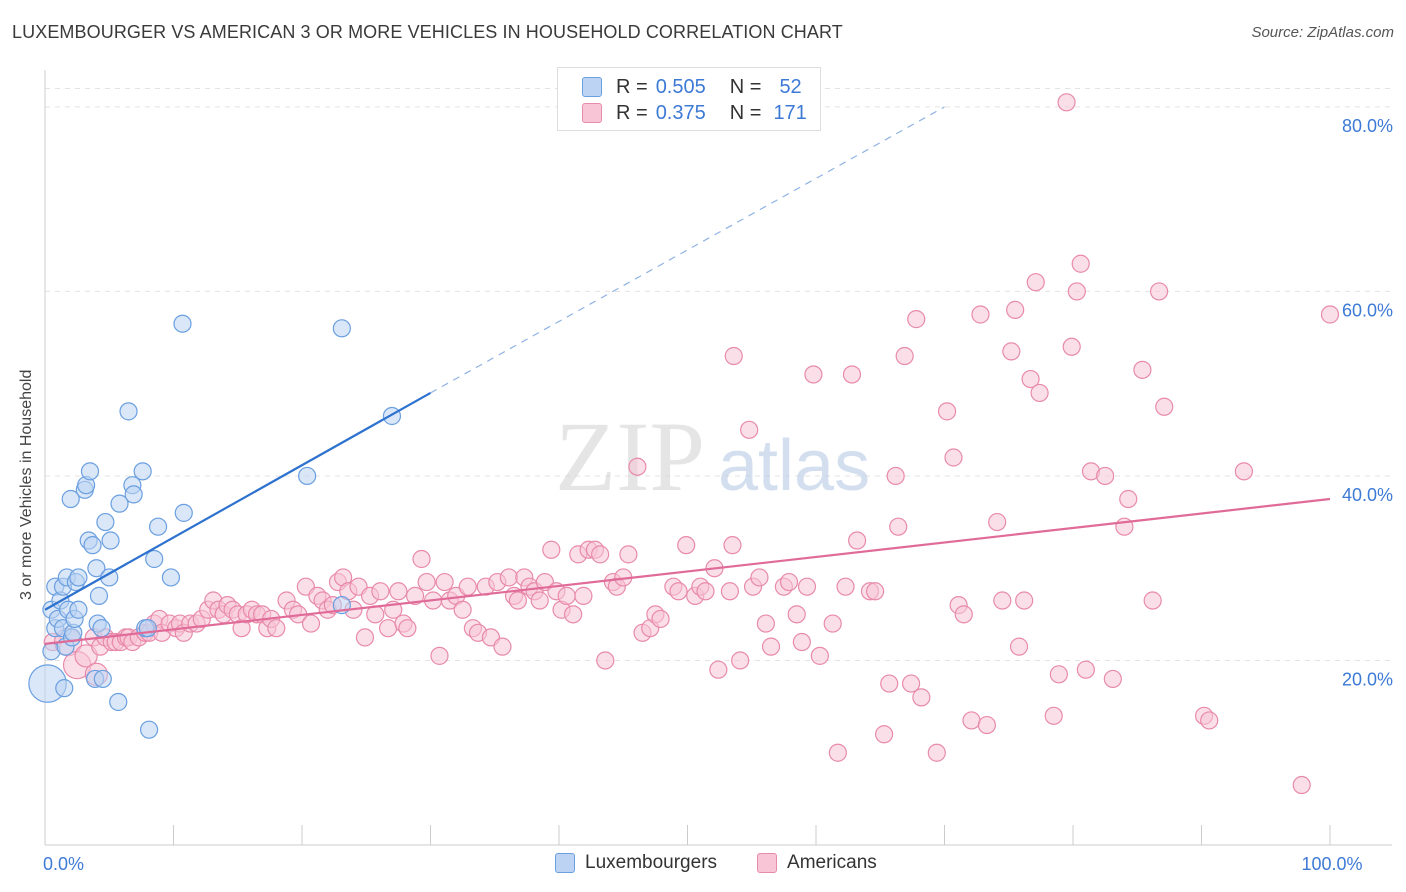 This screenshot has height=892, width=1406. Describe the element at coordinates (736, 863) in the screenshot. I see `series-legend: Luxembourgers Americans` at that location.